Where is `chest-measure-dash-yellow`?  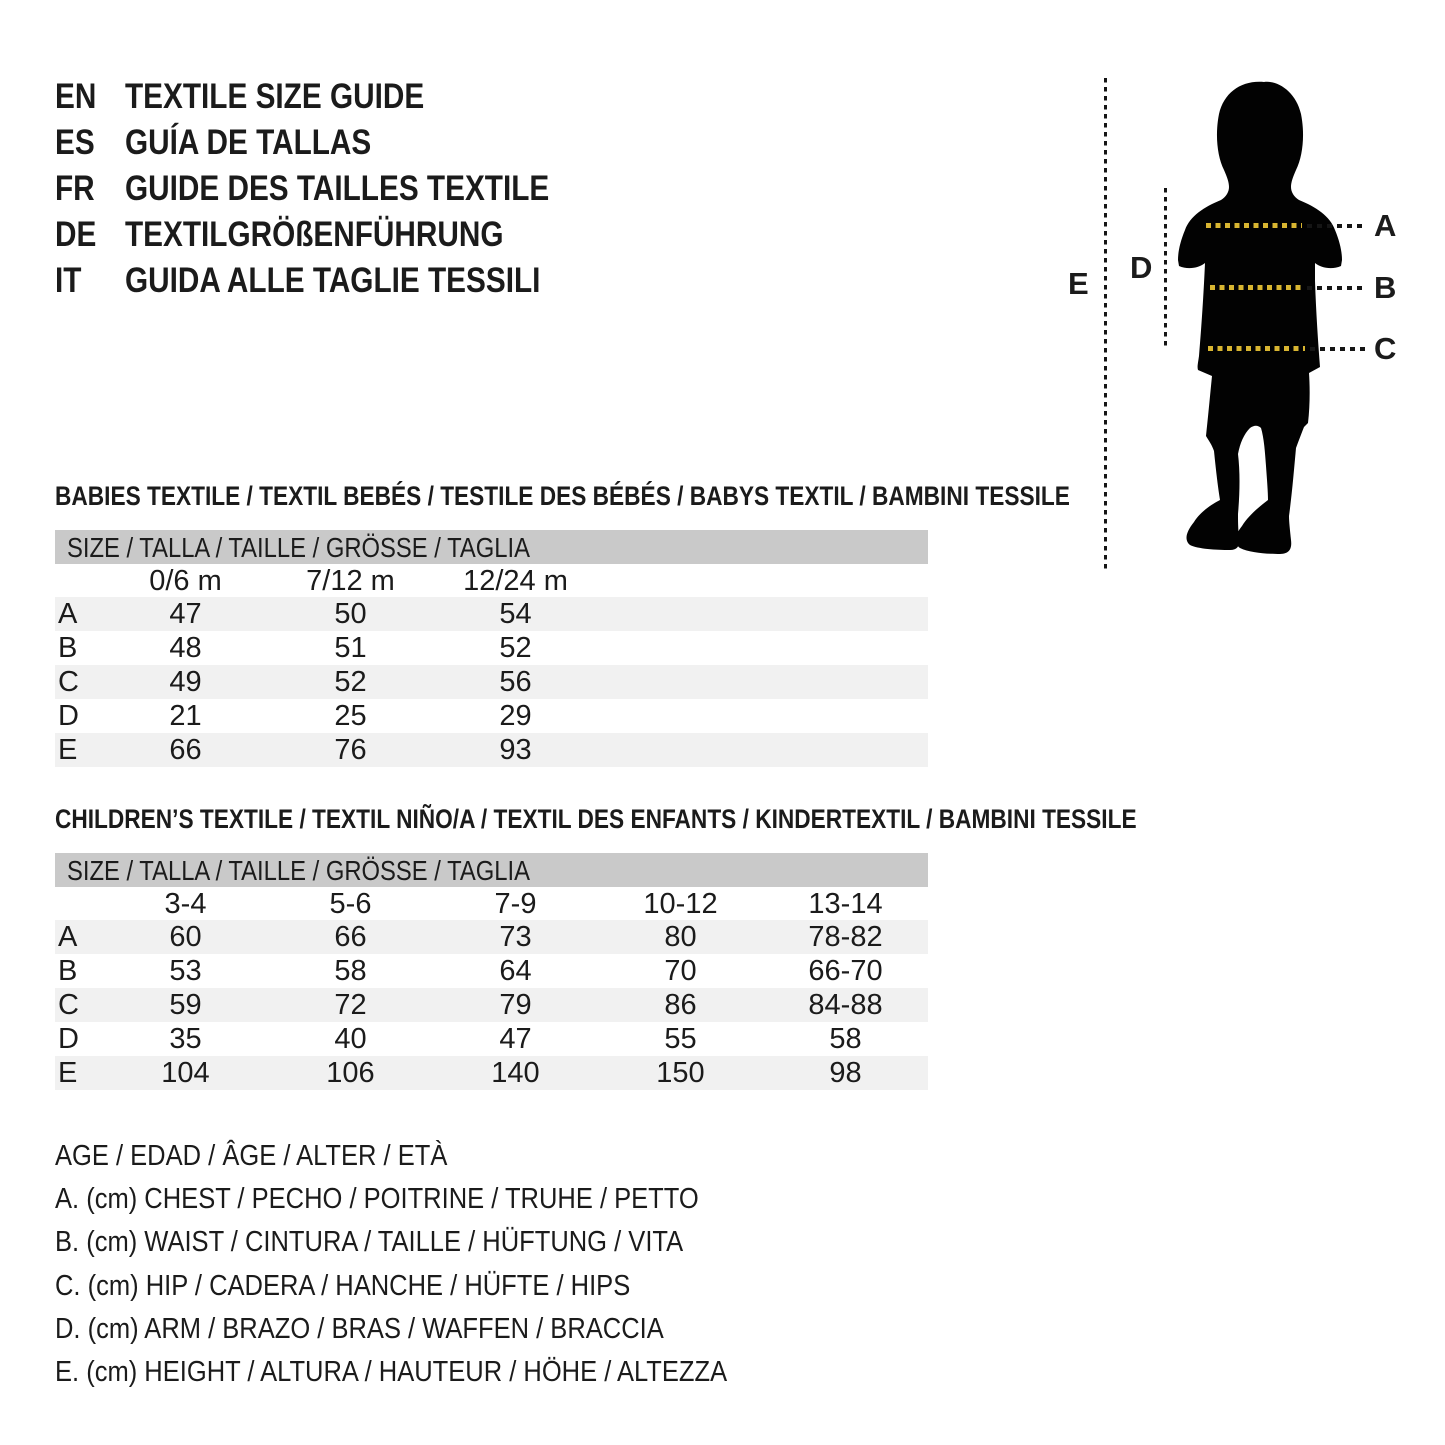 chest-measure-dash-yellow is located at coordinates (1254, 225).